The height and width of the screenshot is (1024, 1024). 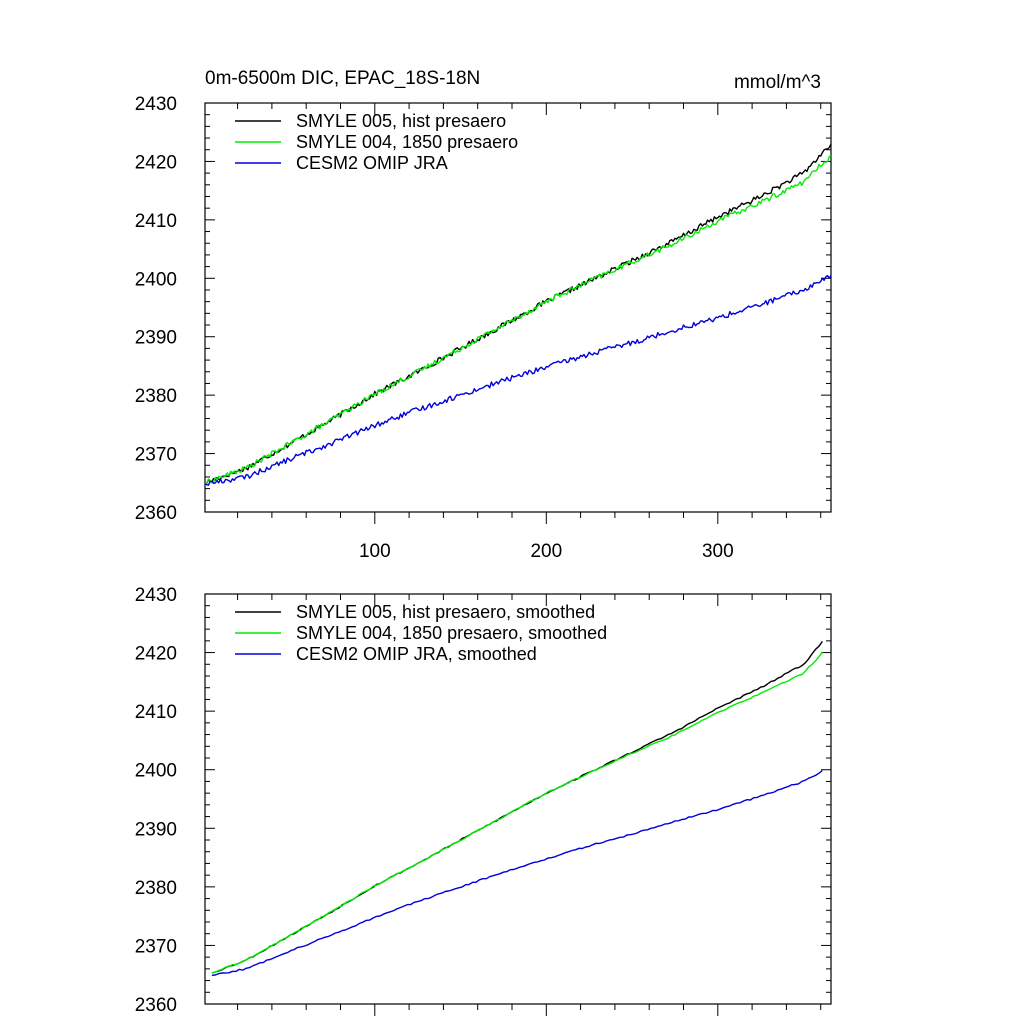 What do you see at coordinates (375, 551) in the screenshot?
I see `x-tick-label: 100` at bounding box center [375, 551].